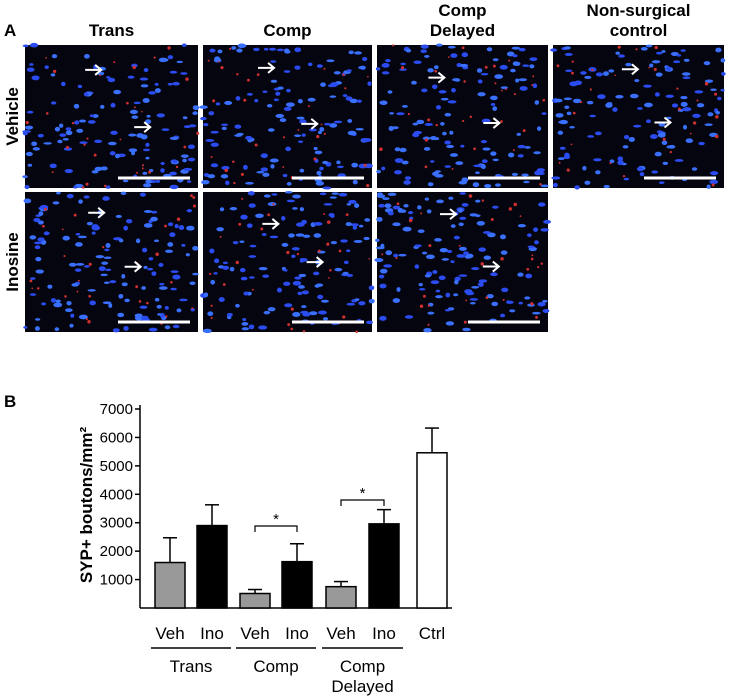 Image resolution: width=729 pixels, height=700 pixels. I want to click on group-label: Comp, so click(275, 666).